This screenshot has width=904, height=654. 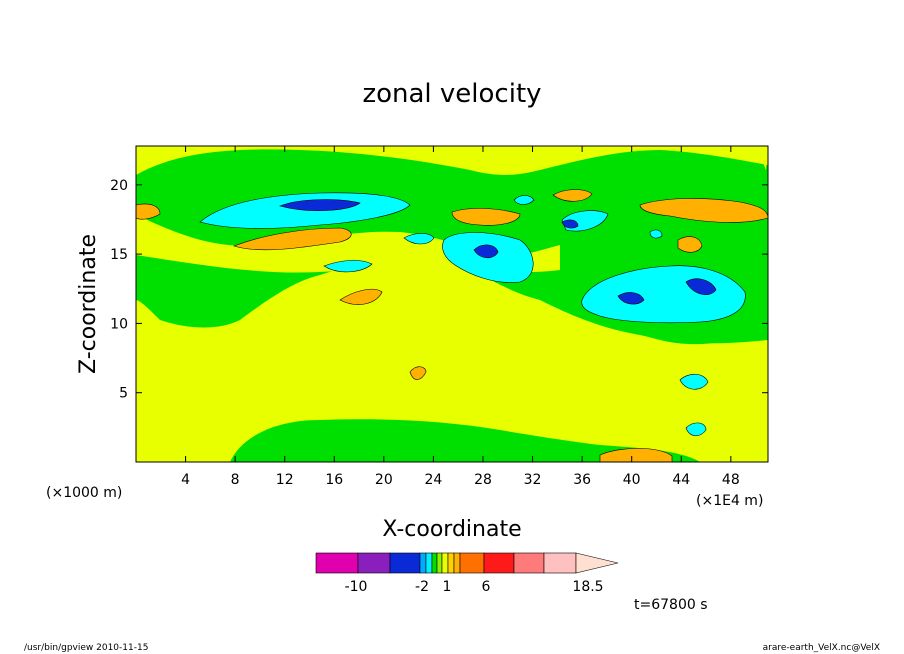 What do you see at coordinates (452, 160) in the screenshot?
I see `field-yellow-top` at bounding box center [452, 160].